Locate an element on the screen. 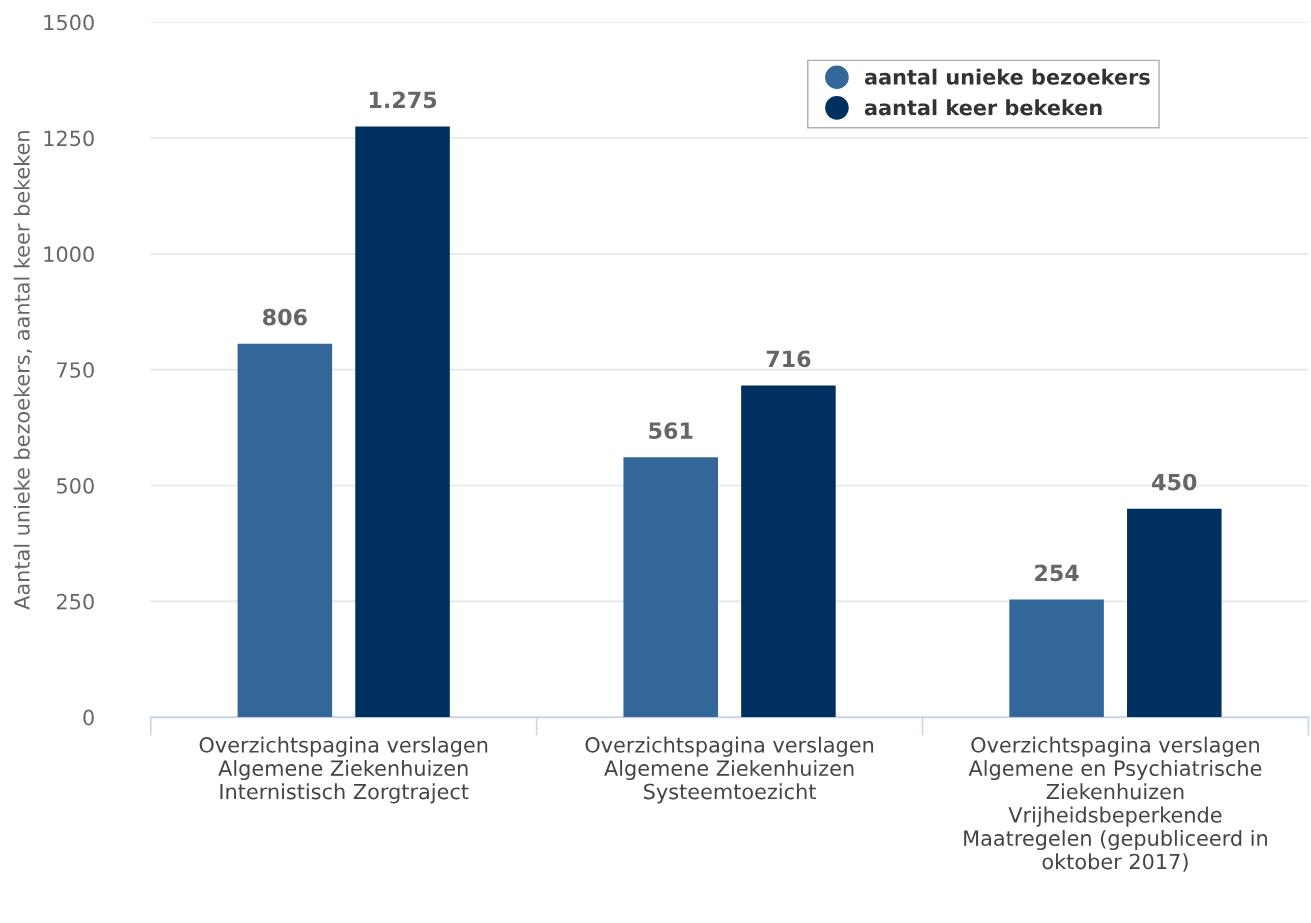 Image resolution: width=1311 pixels, height=923 pixels. data-label: 1.275 is located at coordinates (403, 100).